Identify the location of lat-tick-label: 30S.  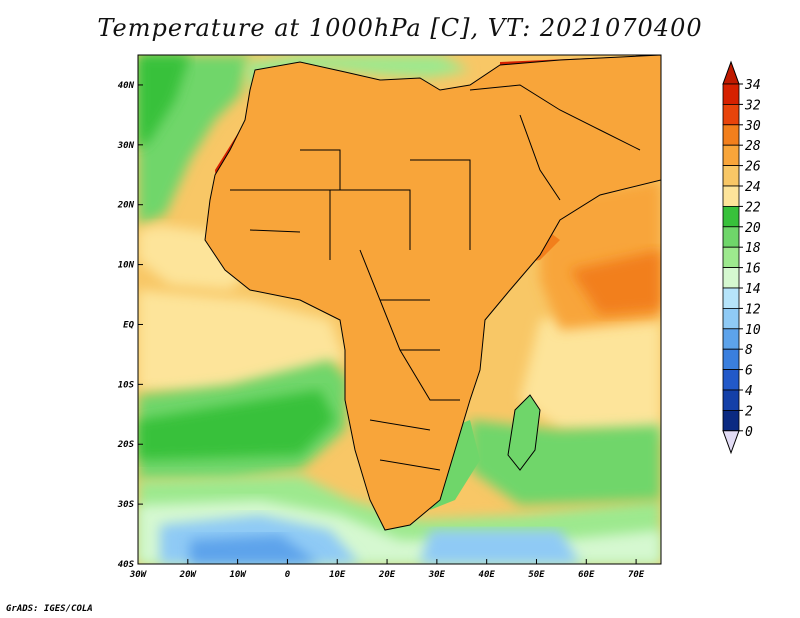
(126, 505).